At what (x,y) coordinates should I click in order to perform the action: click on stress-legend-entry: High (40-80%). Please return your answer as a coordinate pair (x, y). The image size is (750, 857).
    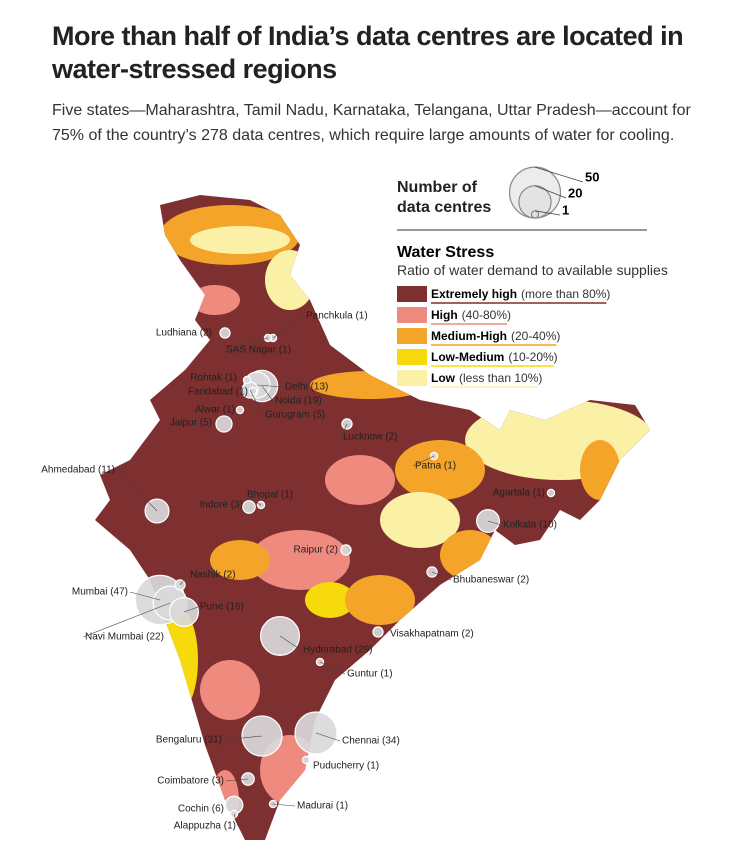
    Looking at the image, I should click on (471, 315).